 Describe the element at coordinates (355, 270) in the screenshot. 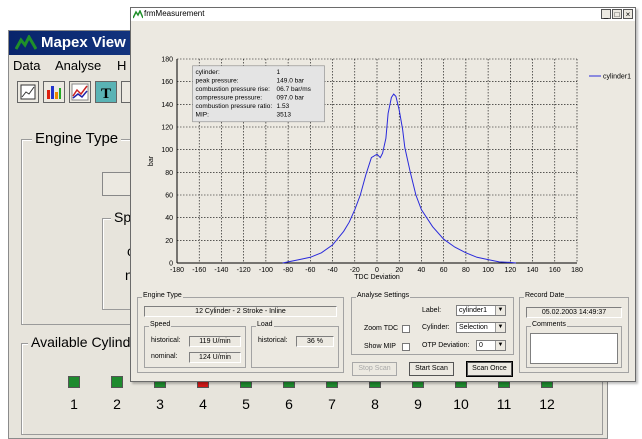

I see `x-tick-label: -20` at that location.